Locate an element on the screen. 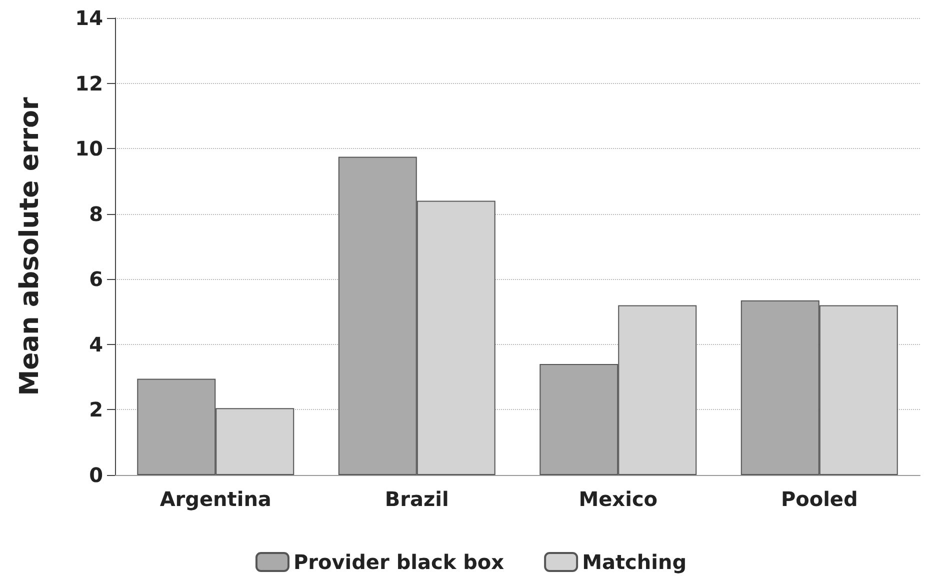  y-tick-label: 6 is located at coordinates (96, 279).